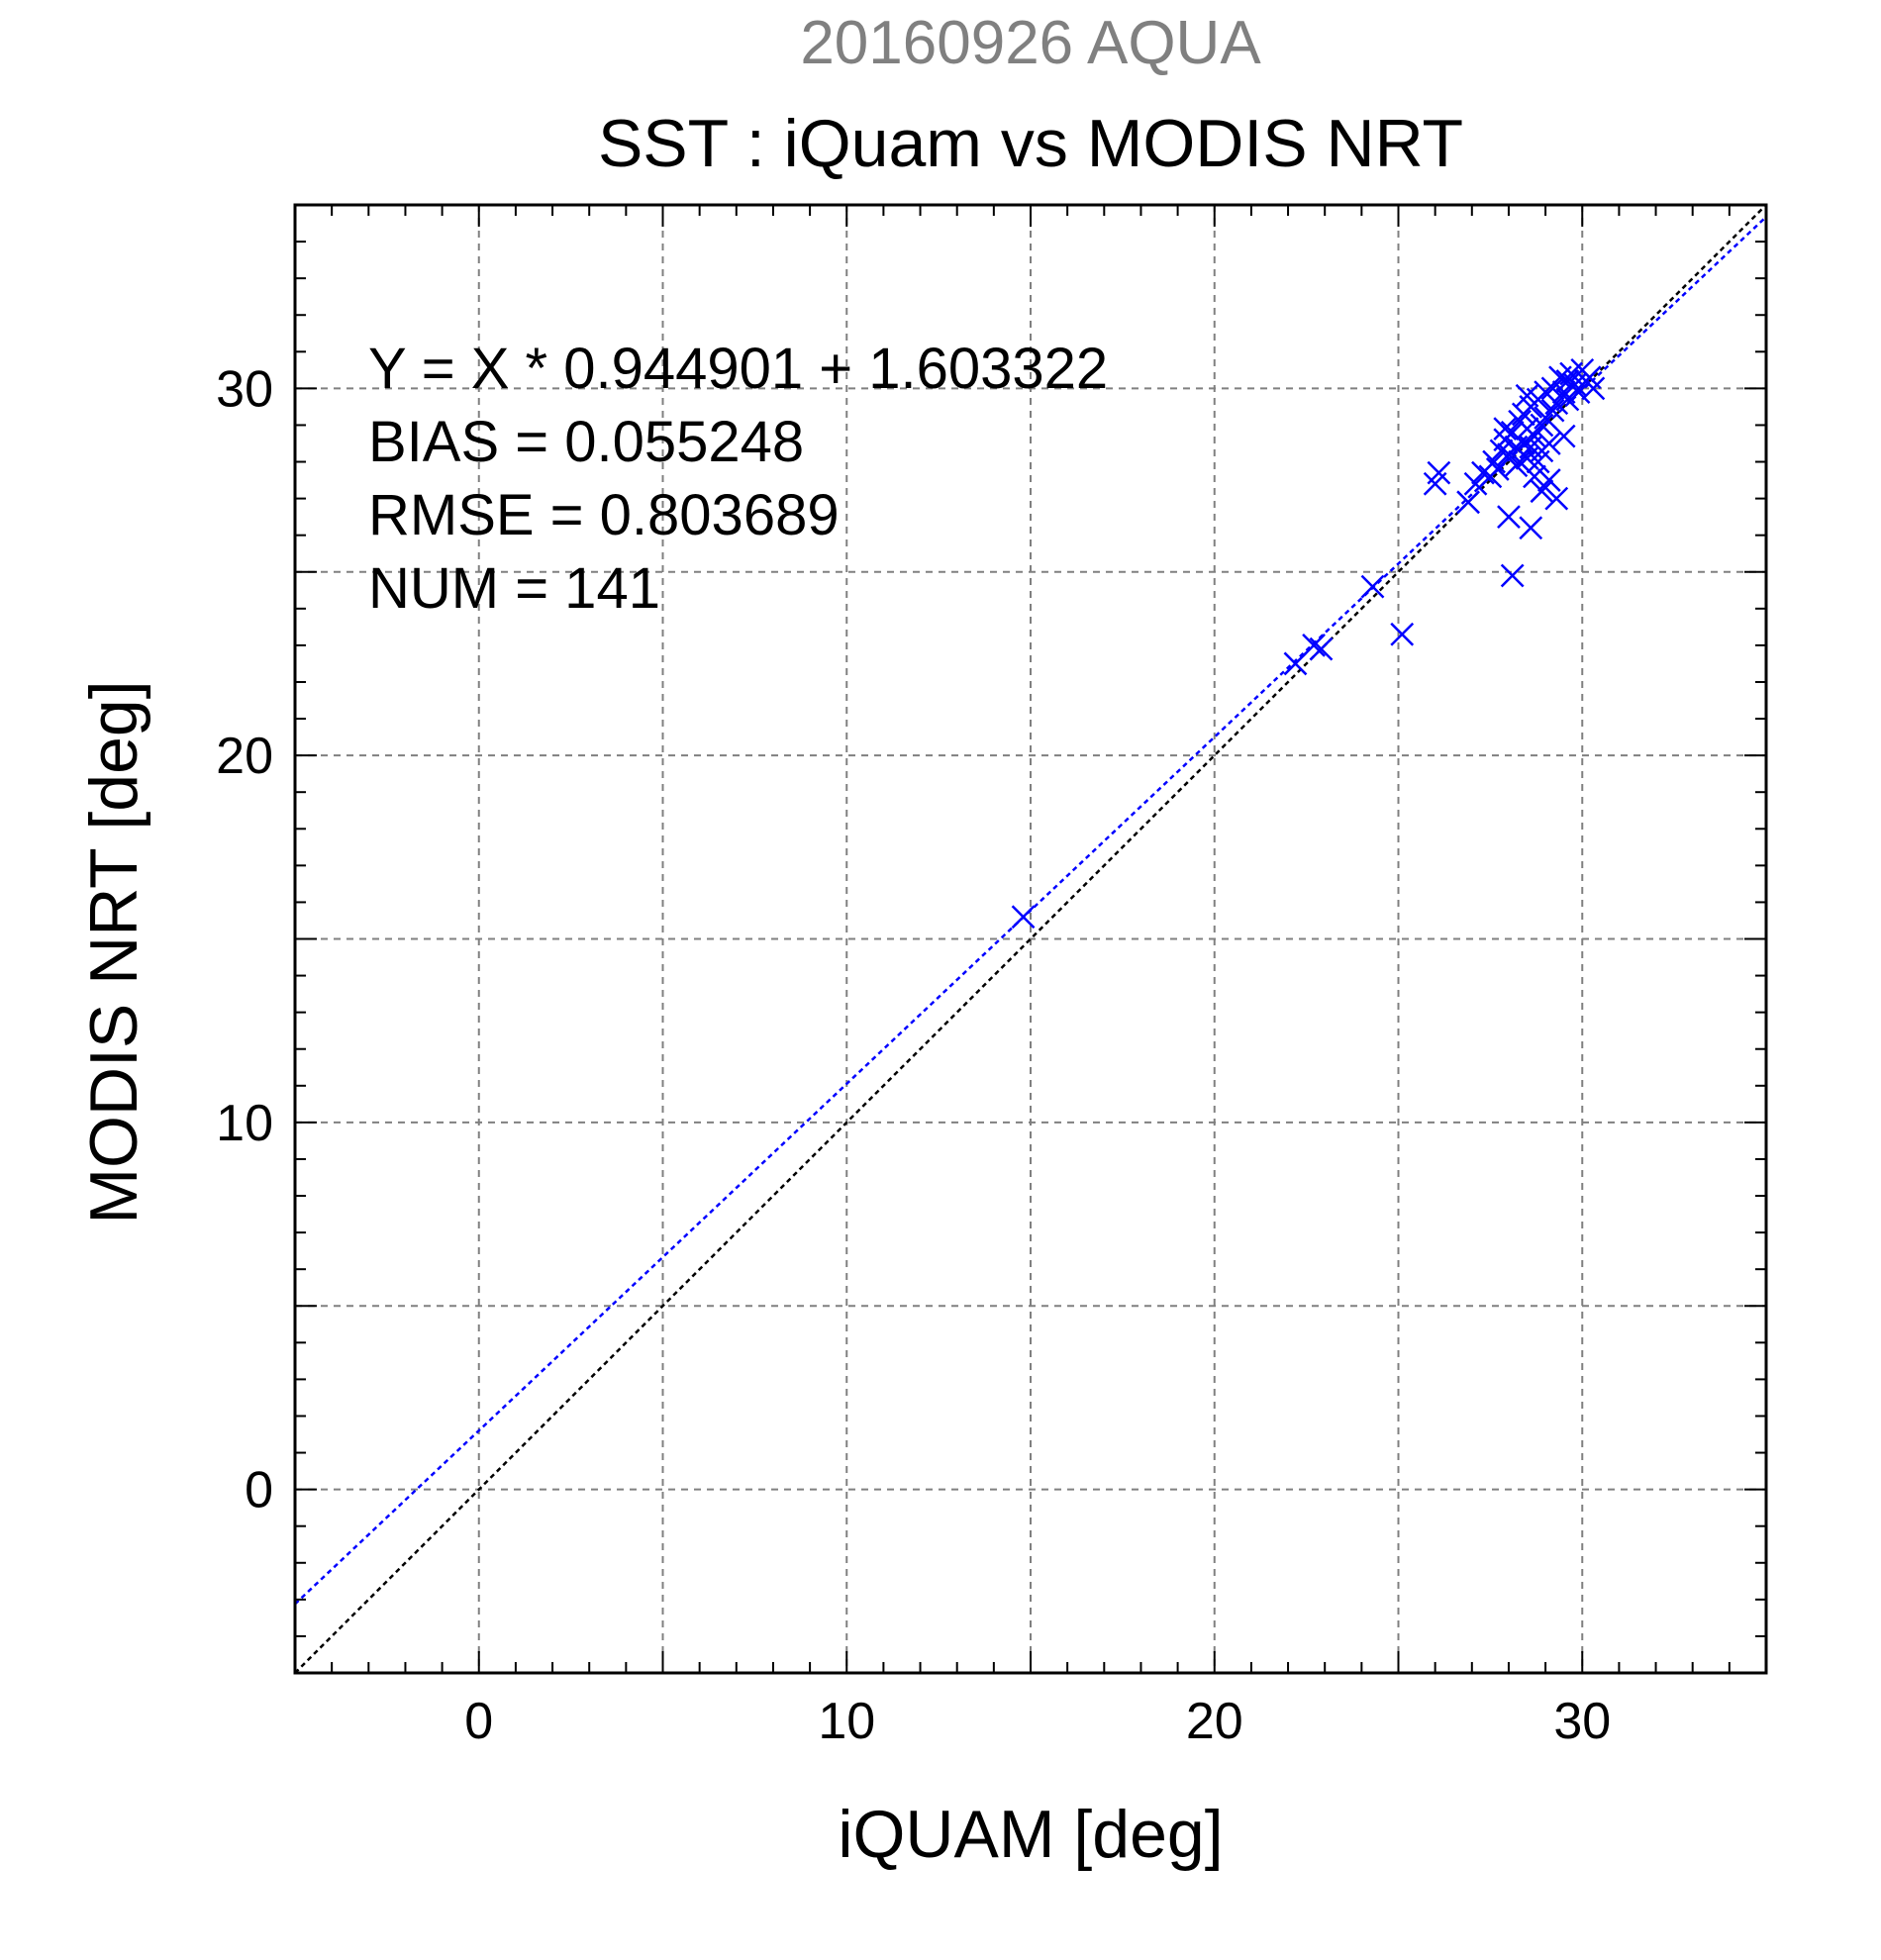 This screenshot has width=1881, height=1960. Describe the element at coordinates (245, 1123) in the screenshot. I see `y-tick-label: 10` at that location.